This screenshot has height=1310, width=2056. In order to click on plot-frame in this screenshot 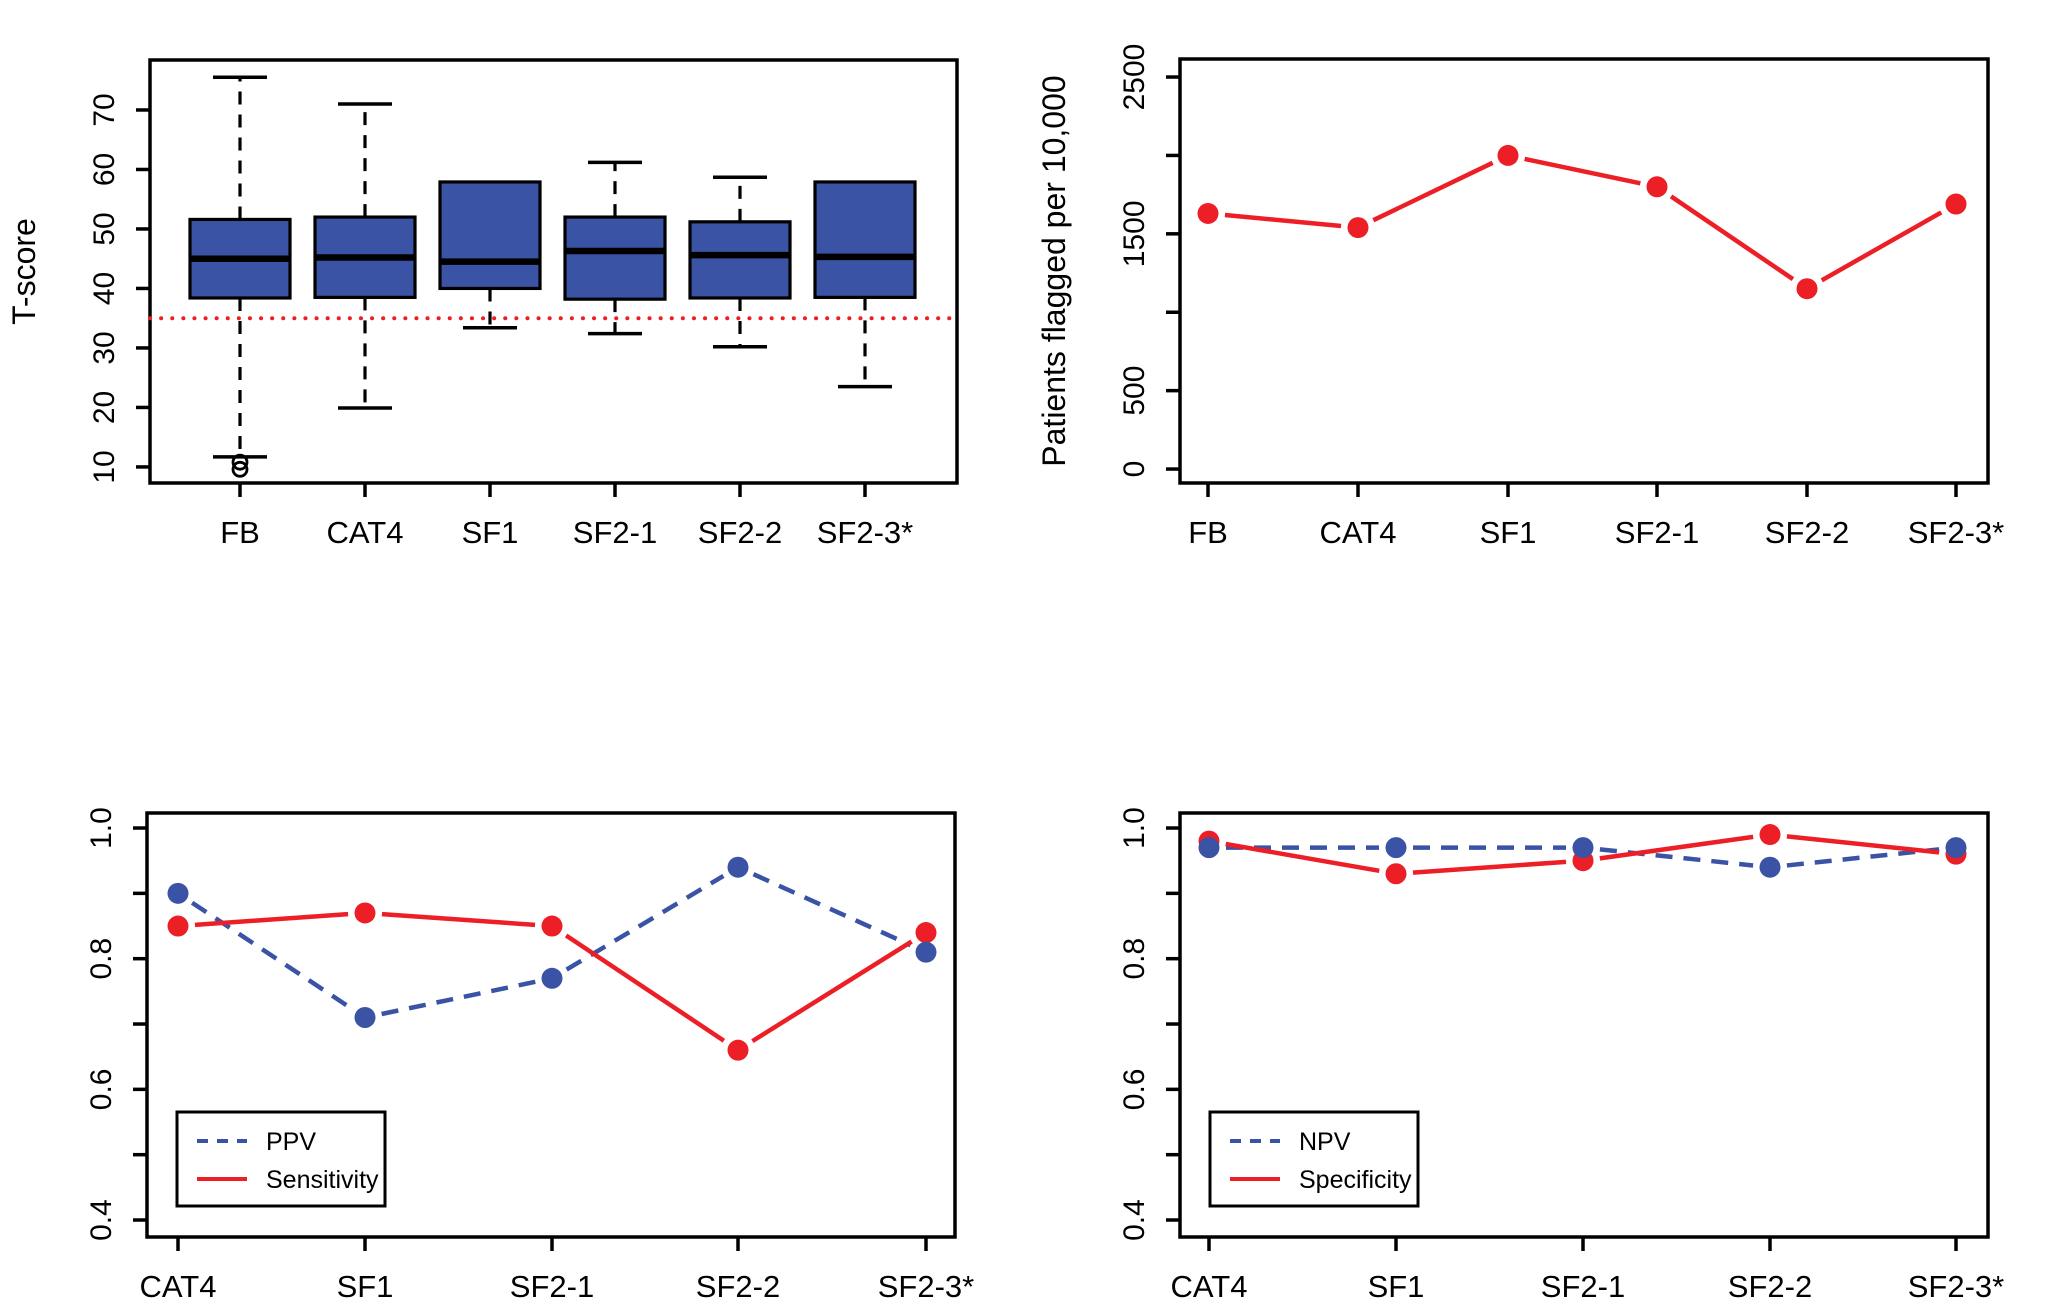, I will do `click(1584, 271)`.